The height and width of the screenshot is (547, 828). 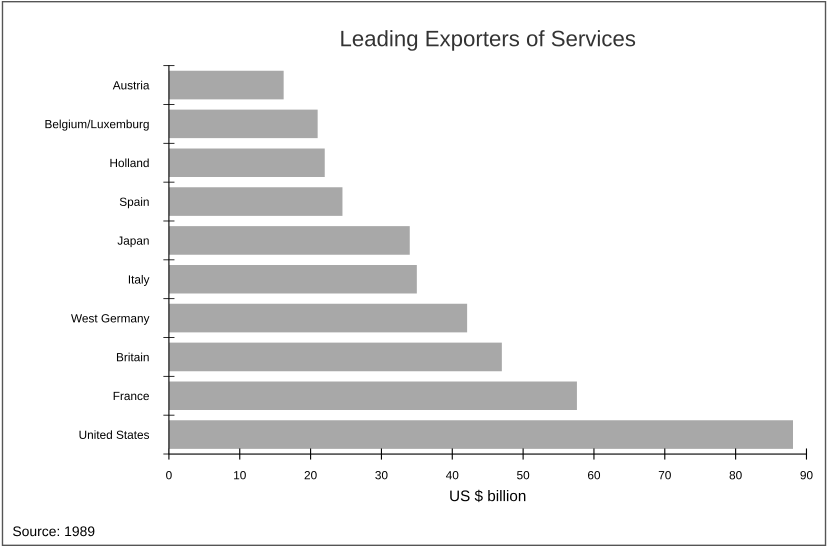 What do you see at coordinates (488, 40) in the screenshot?
I see `chart-title: Leading Exporters of Services` at bounding box center [488, 40].